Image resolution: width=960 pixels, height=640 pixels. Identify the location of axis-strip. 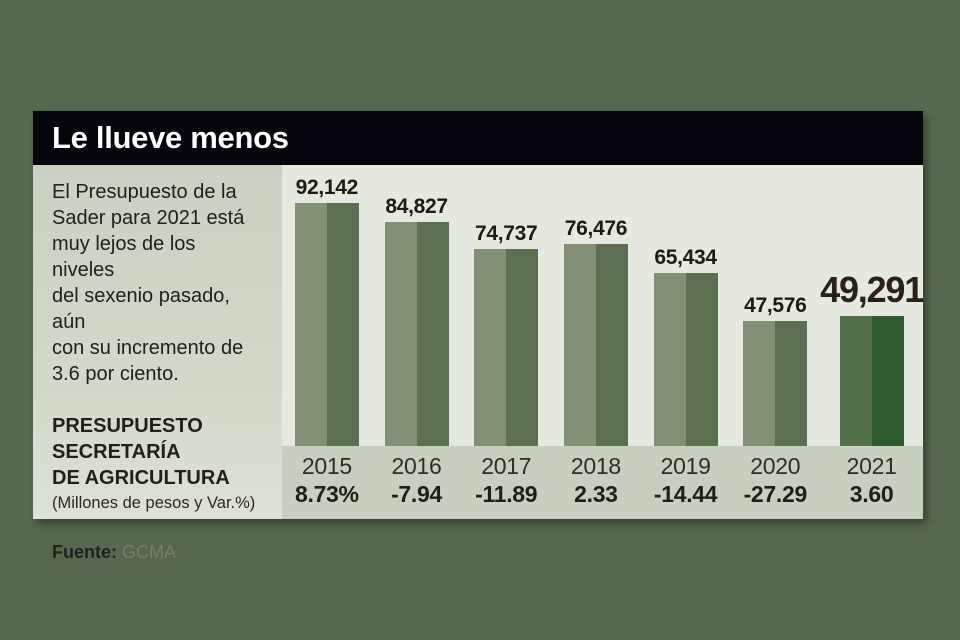
(602, 482).